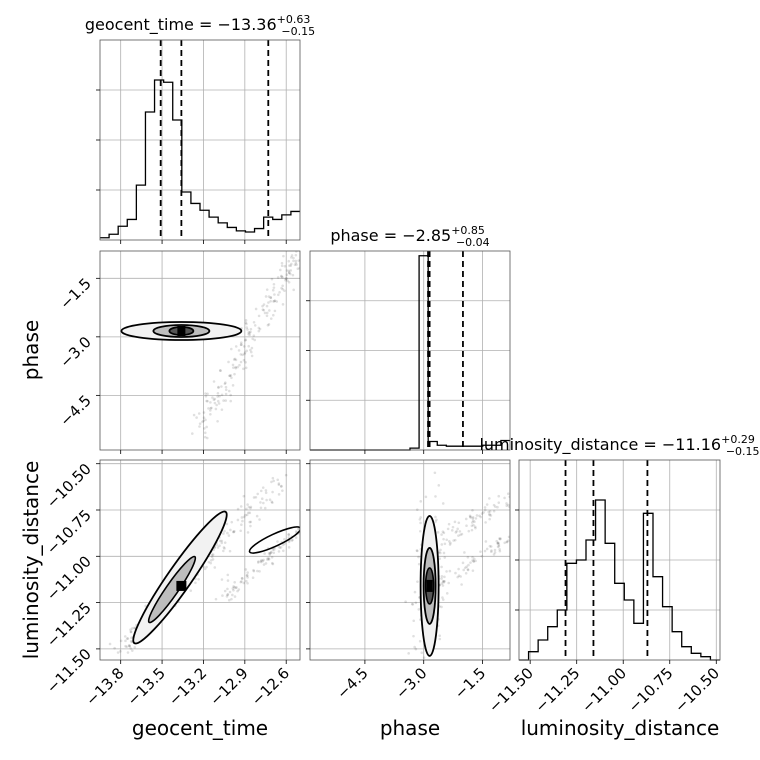 This screenshot has width=760, height=760. What do you see at coordinates (200, 25) in the screenshot?
I see `title-geocent_time: geocent_time = −13.36+0.63 −0.15` at bounding box center [200, 25].